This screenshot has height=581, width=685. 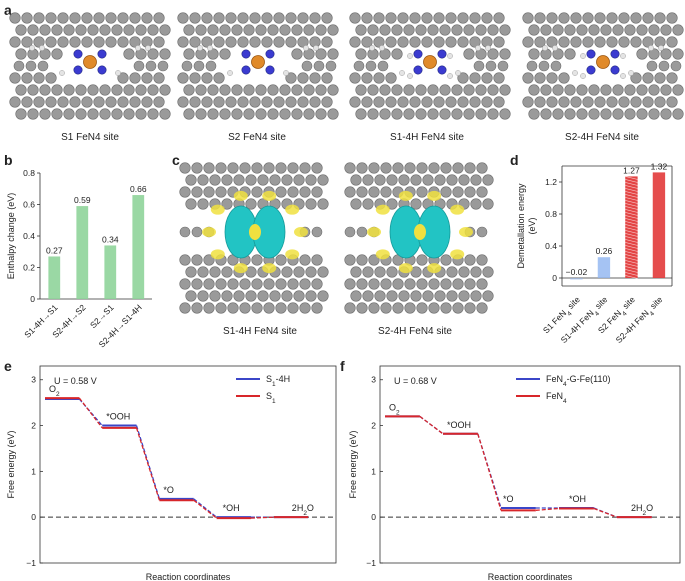 I want to click on structure-c-s2-4h, so click(x=419, y=238).